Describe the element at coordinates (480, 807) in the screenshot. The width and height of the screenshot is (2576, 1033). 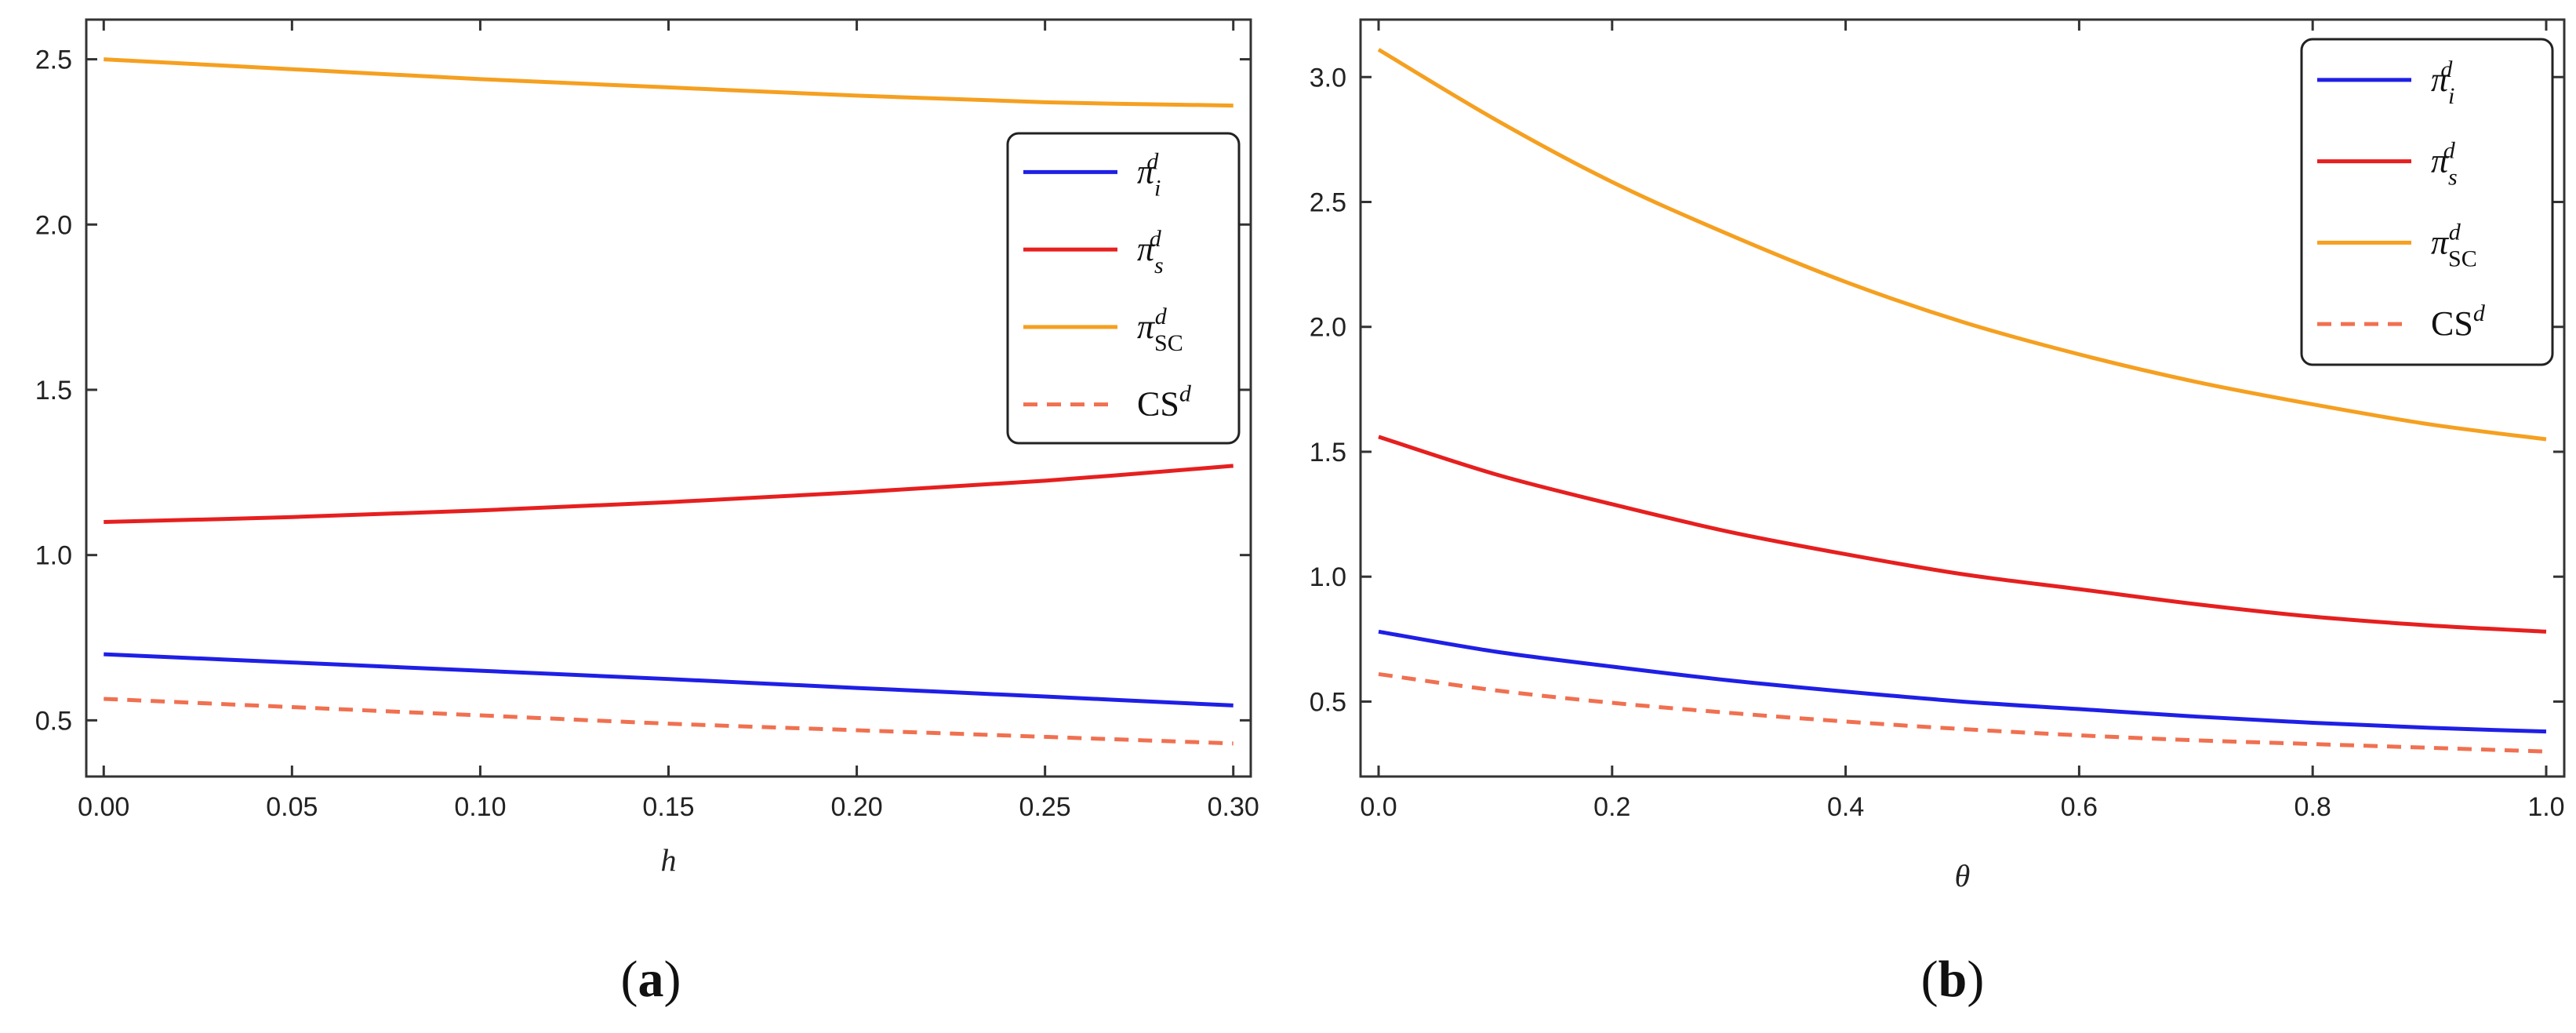
I see `x-tick-label-a: 0.10` at that location.